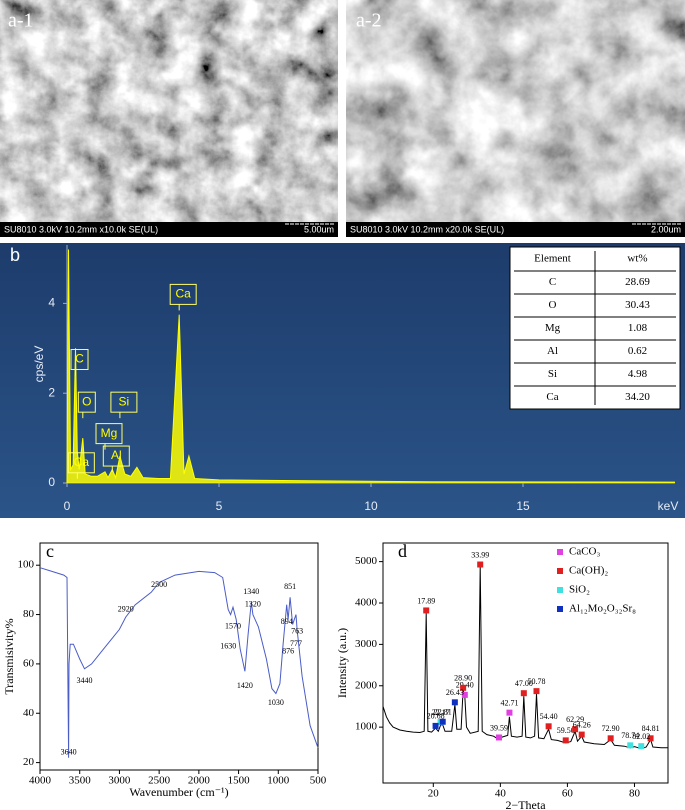 The width and height of the screenshot is (685, 810). I want to click on legend-label: Al₁₂Mo₂O₃₂Sr₈, so click(602, 609).